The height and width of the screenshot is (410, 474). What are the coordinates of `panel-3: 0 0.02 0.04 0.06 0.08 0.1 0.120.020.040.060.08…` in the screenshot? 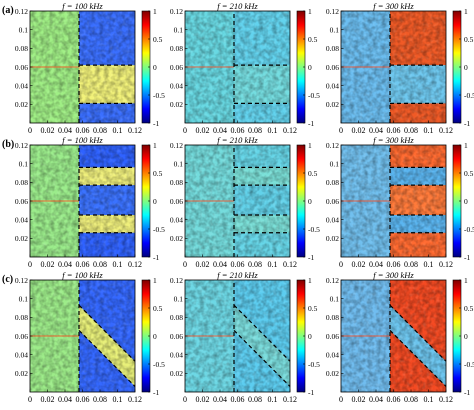 It's located at (400, 68).